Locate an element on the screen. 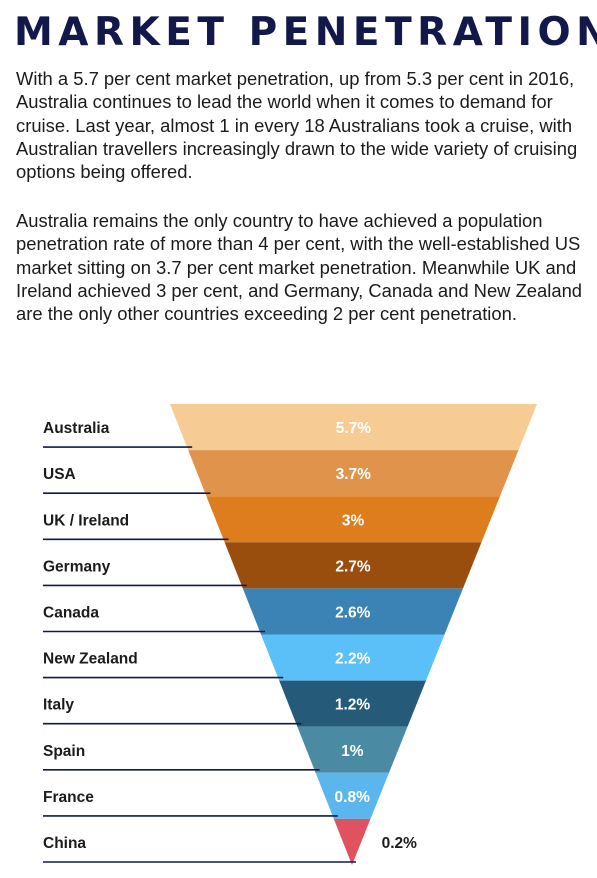 The width and height of the screenshot is (597, 878). category-label-new-zealand: New Zealand is located at coordinates (90, 659).